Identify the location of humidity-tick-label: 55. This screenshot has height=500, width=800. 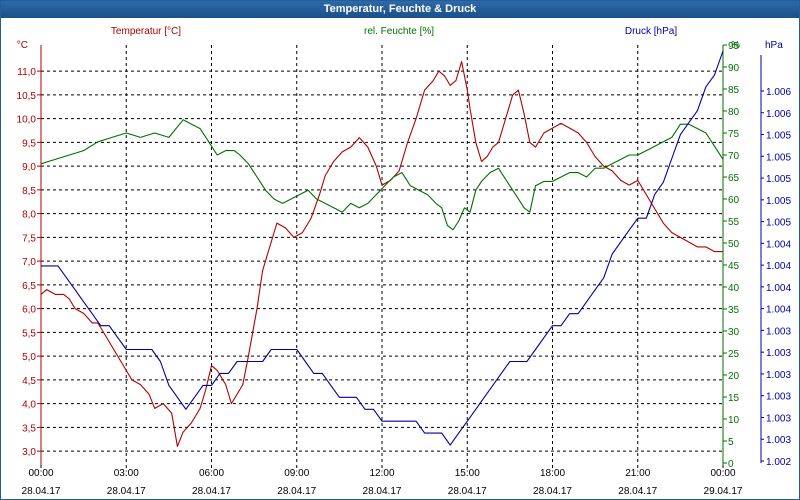
(734, 222).